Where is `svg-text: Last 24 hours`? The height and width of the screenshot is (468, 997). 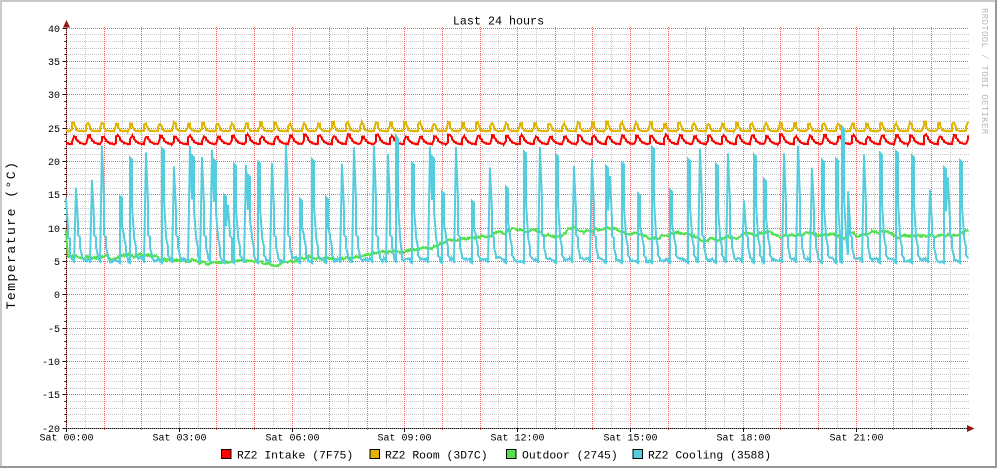
svg-text: Last 24 hours is located at coordinates (498, 22).